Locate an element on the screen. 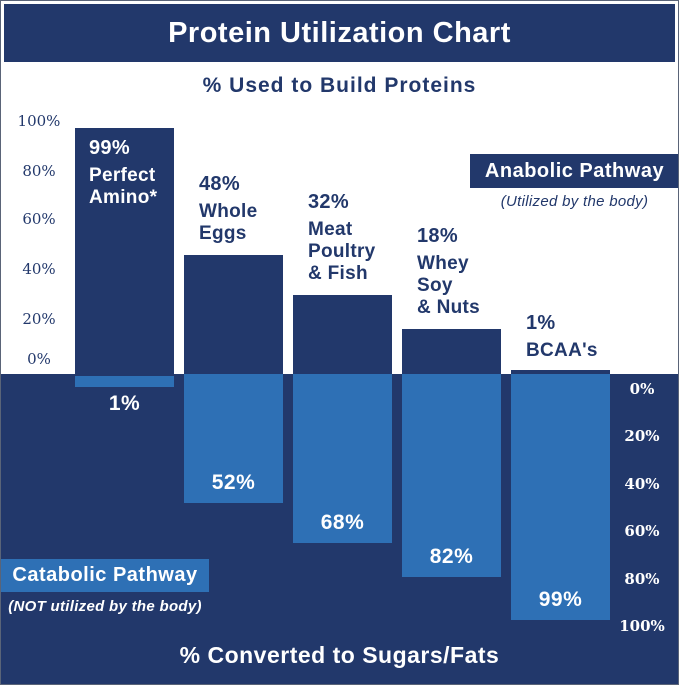 The height and width of the screenshot is (685, 679). catabolic-legend-box: Catabolic Pathway is located at coordinates (105, 575).